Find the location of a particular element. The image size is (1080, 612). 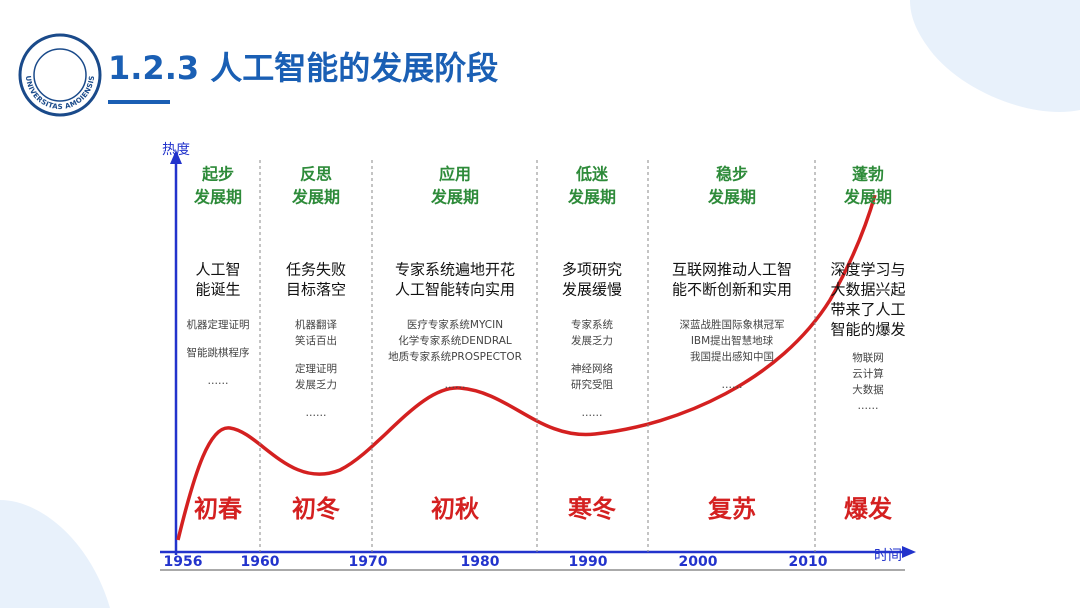

phase-name: 蓬勃 is located at coordinates (868, 174).